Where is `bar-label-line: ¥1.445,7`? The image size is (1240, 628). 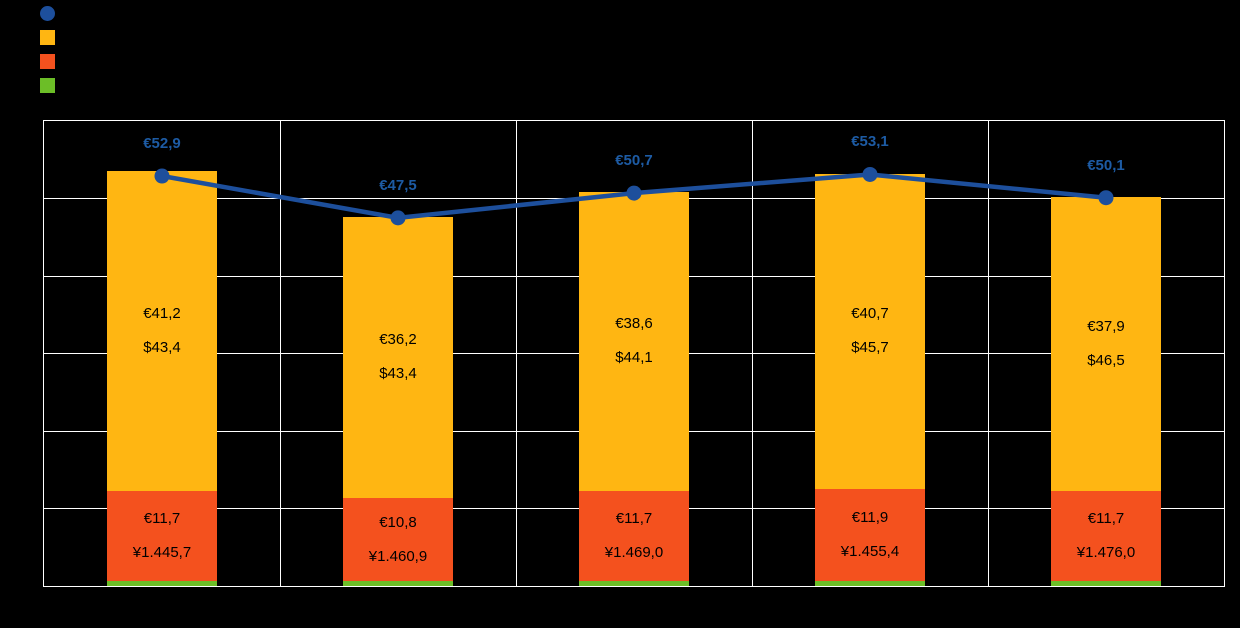
bar-label-line: ¥1.445,7 is located at coordinates (162, 553).